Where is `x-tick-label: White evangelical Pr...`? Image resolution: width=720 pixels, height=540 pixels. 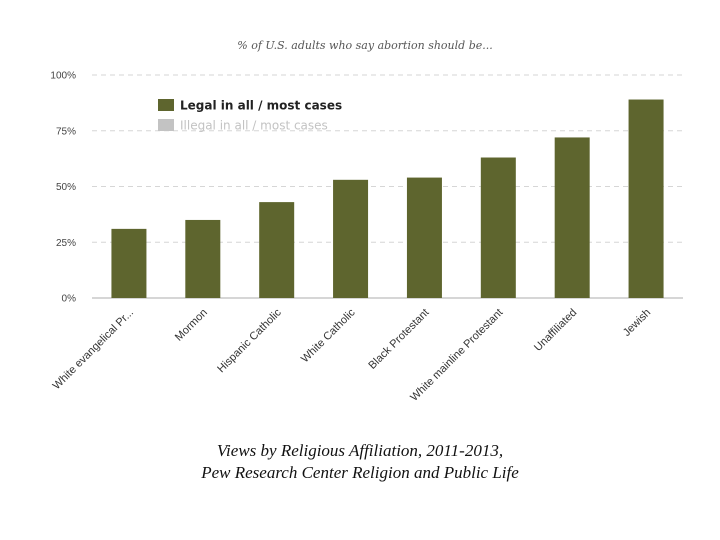 x-tick-label: White evangelical Pr... is located at coordinates (93, 349).